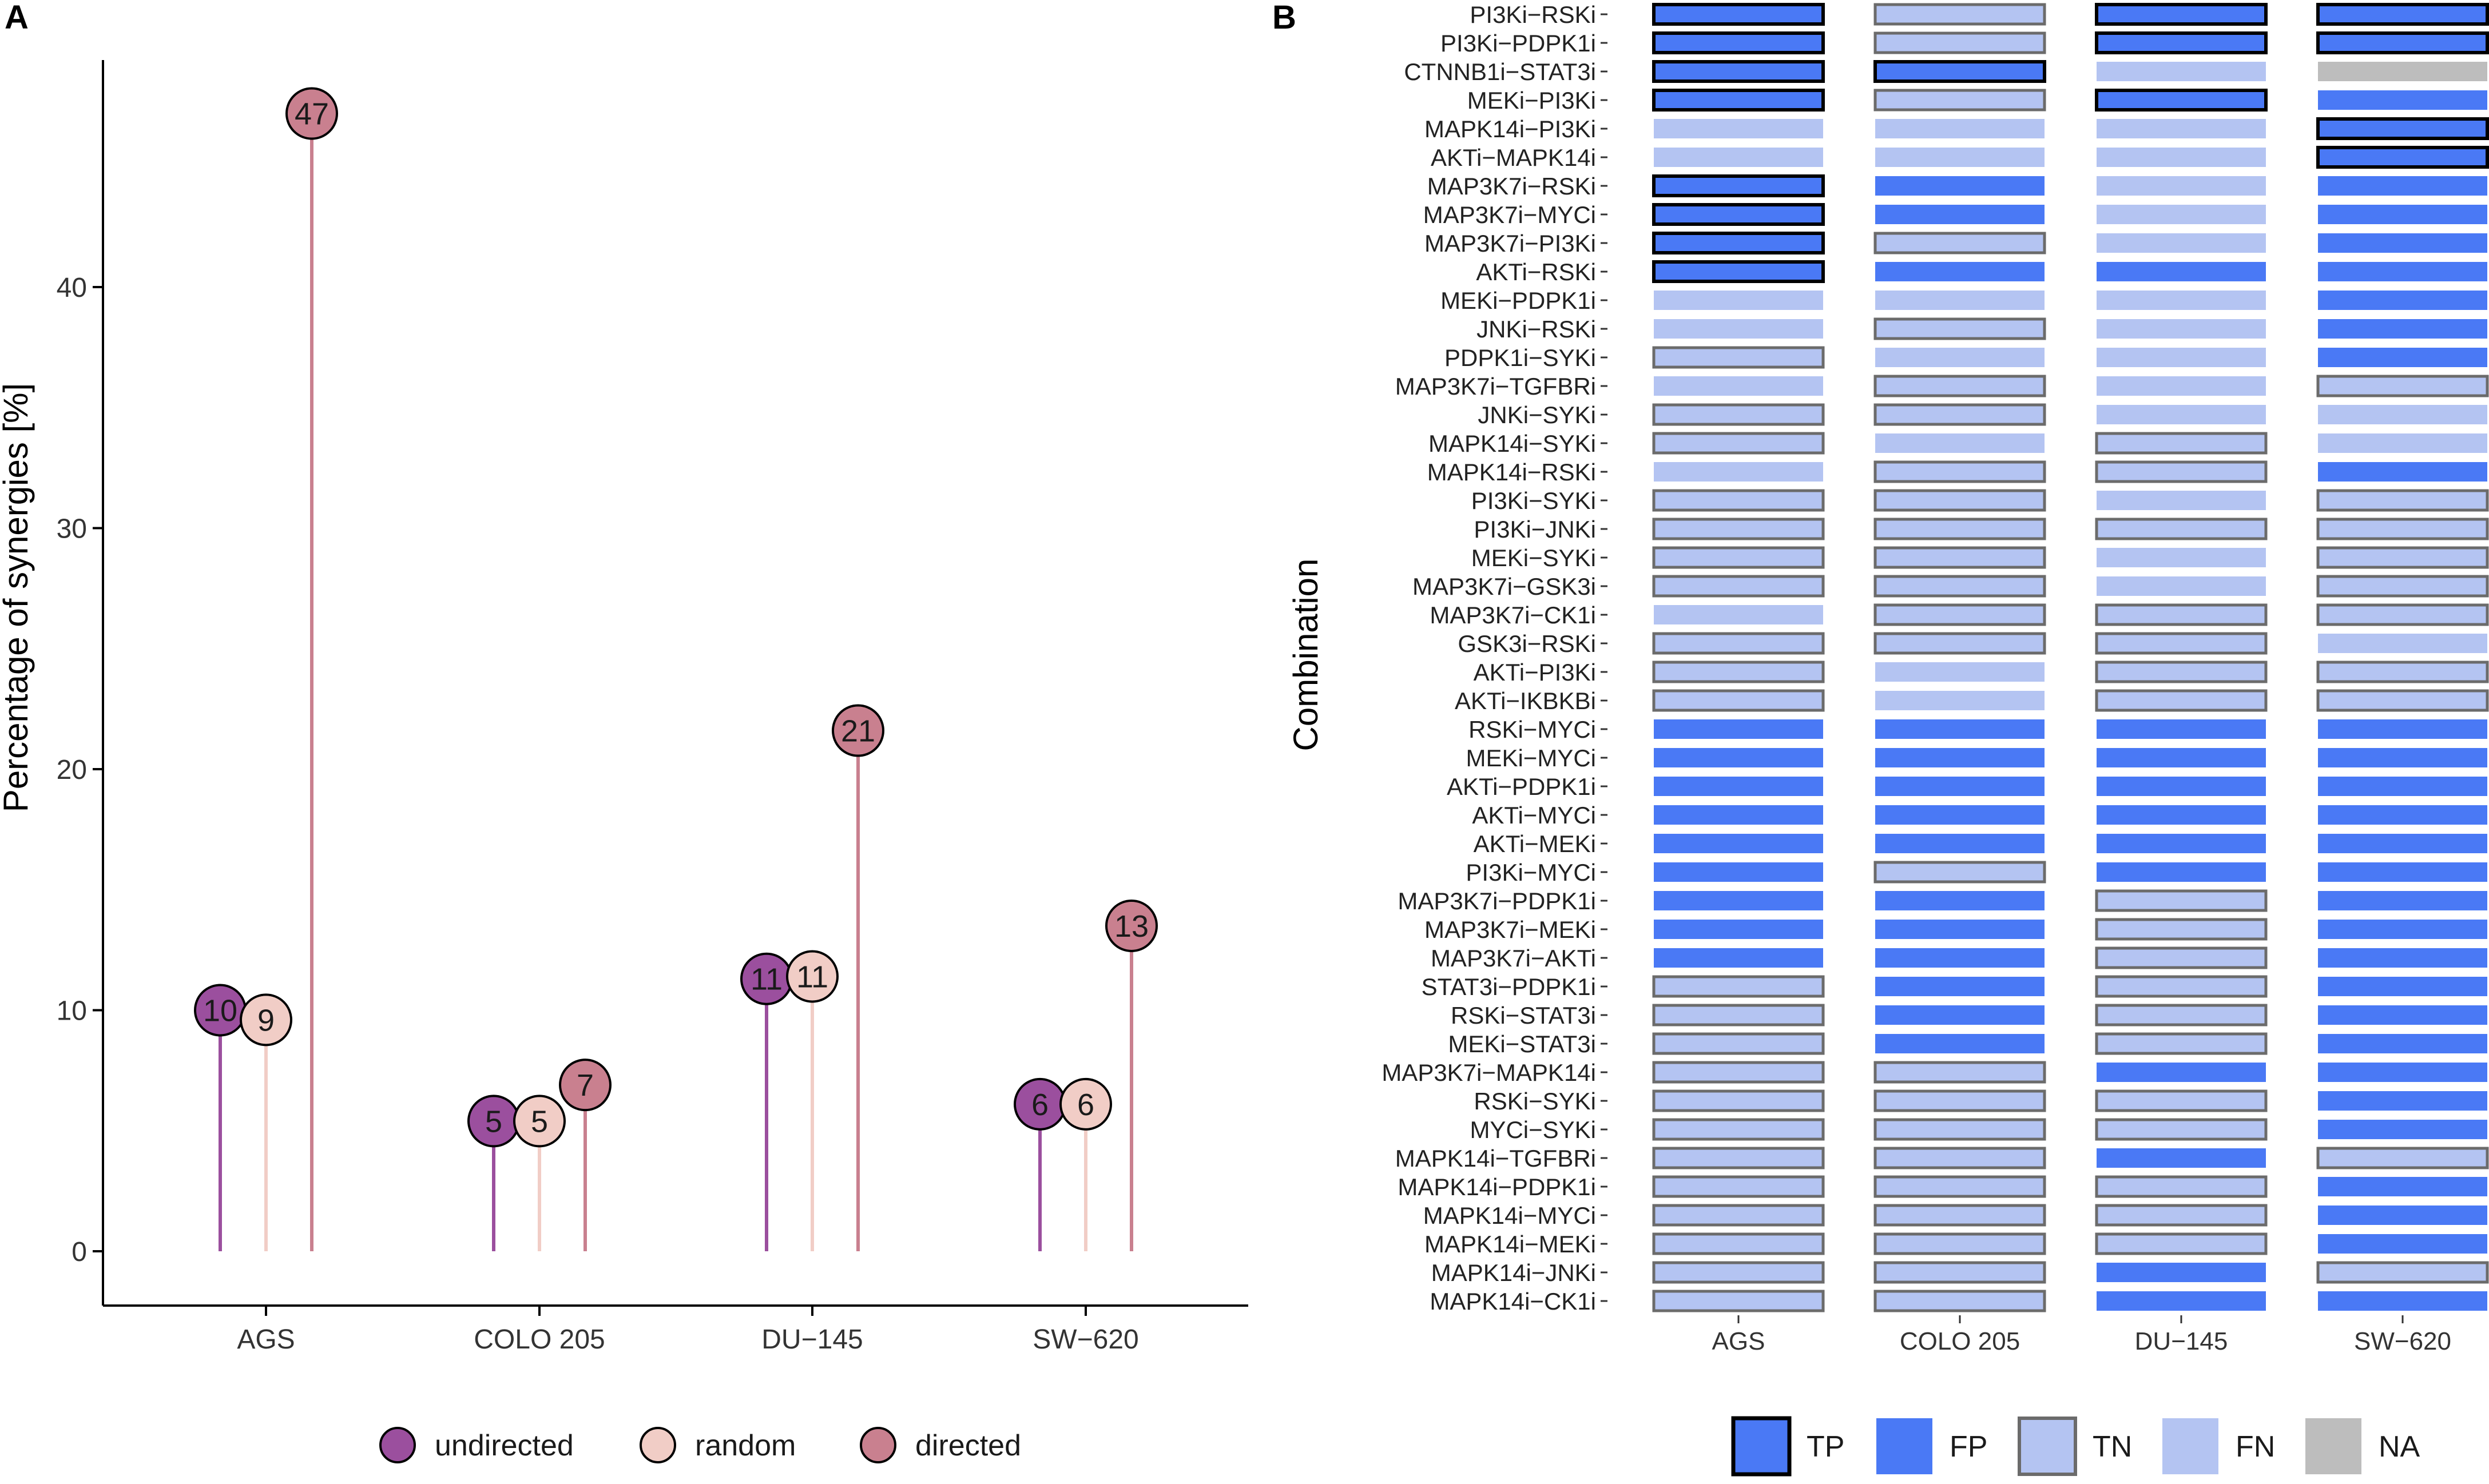  I want to click on cell-mapk14i-meki-ags-tn, so click(1738, 1243).